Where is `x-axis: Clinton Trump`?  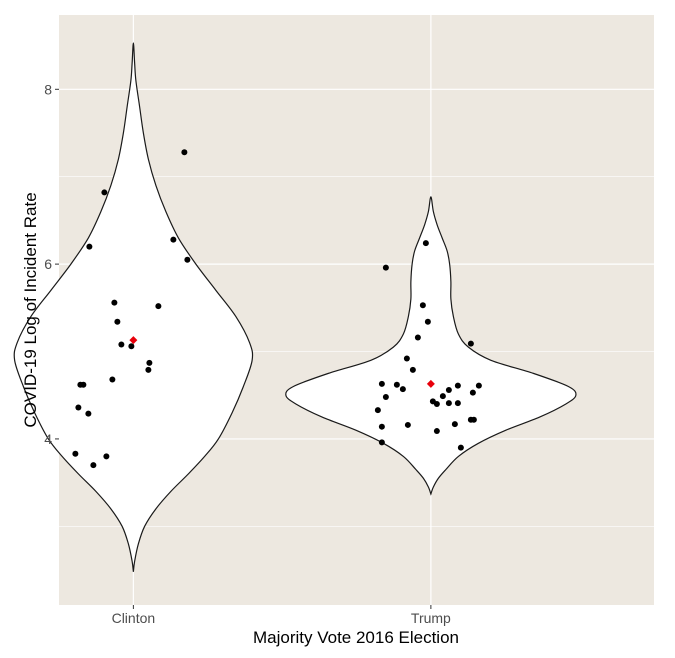
x-axis: Clinton Trump is located at coordinates (281, 615).